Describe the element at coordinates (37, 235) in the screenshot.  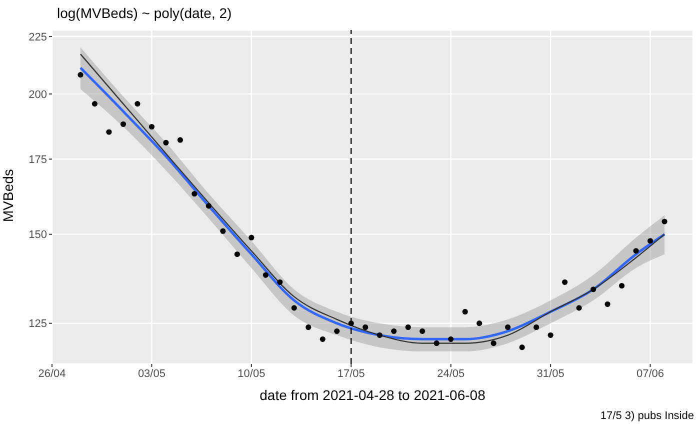
I see `y-tick-label: 150` at that location.